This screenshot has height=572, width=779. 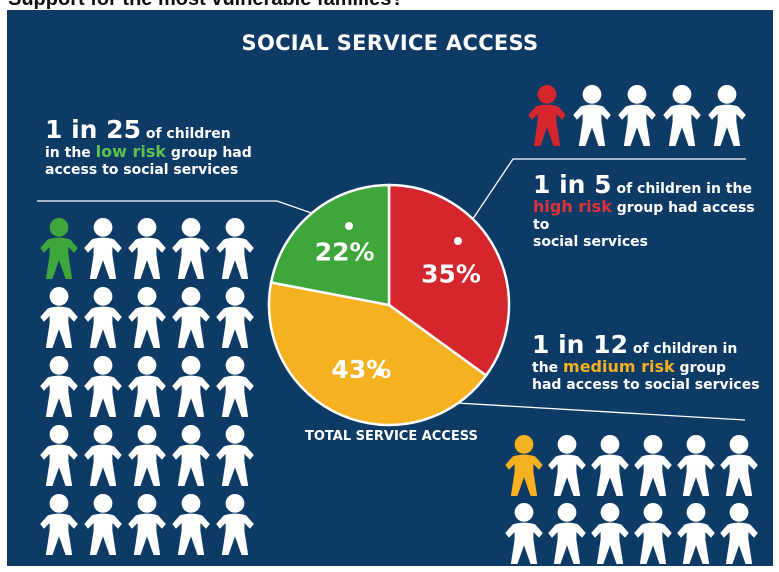 What do you see at coordinates (185, 134) in the screenshot?
I see `low-risk-text-1: of children` at bounding box center [185, 134].